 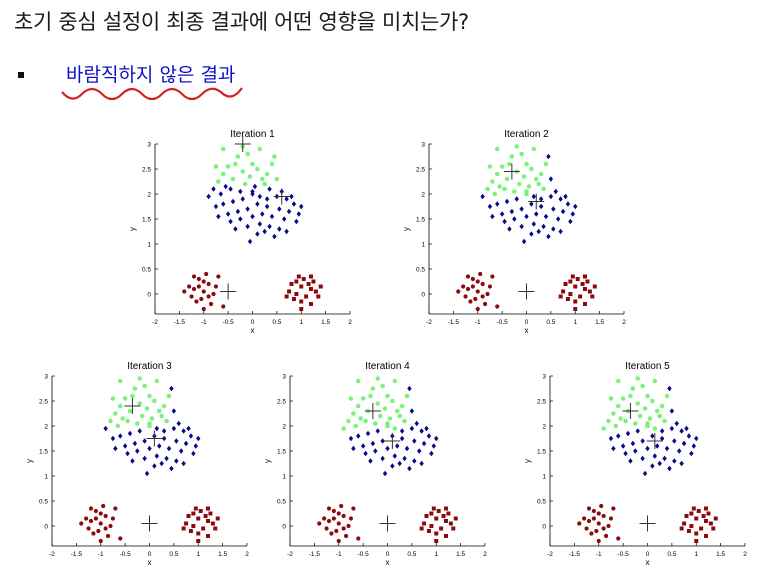 I want to click on x-tick-label: 0, so click(x=527, y=322).